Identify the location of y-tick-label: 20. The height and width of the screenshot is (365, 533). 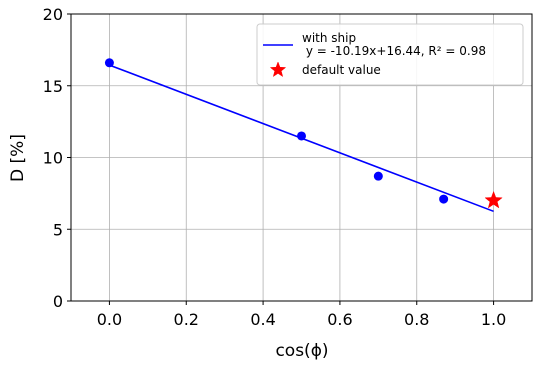
(53, 14).